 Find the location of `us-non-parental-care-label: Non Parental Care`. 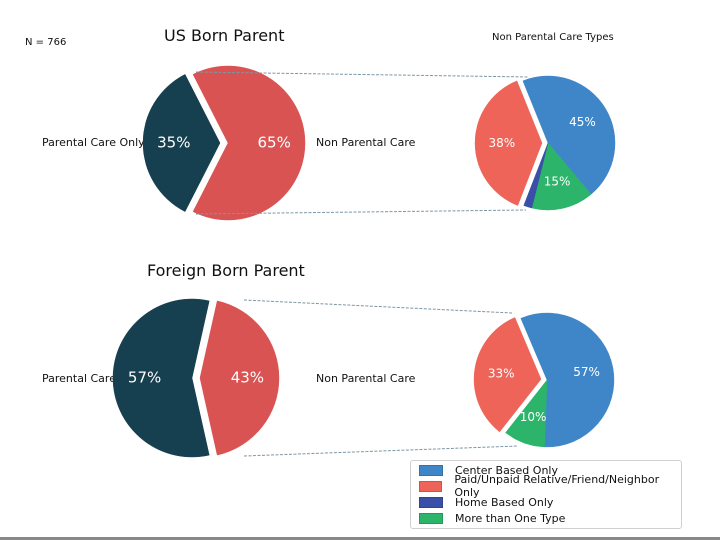

us-non-parental-care-label: Non Parental Care is located at coordinates (366, 142).